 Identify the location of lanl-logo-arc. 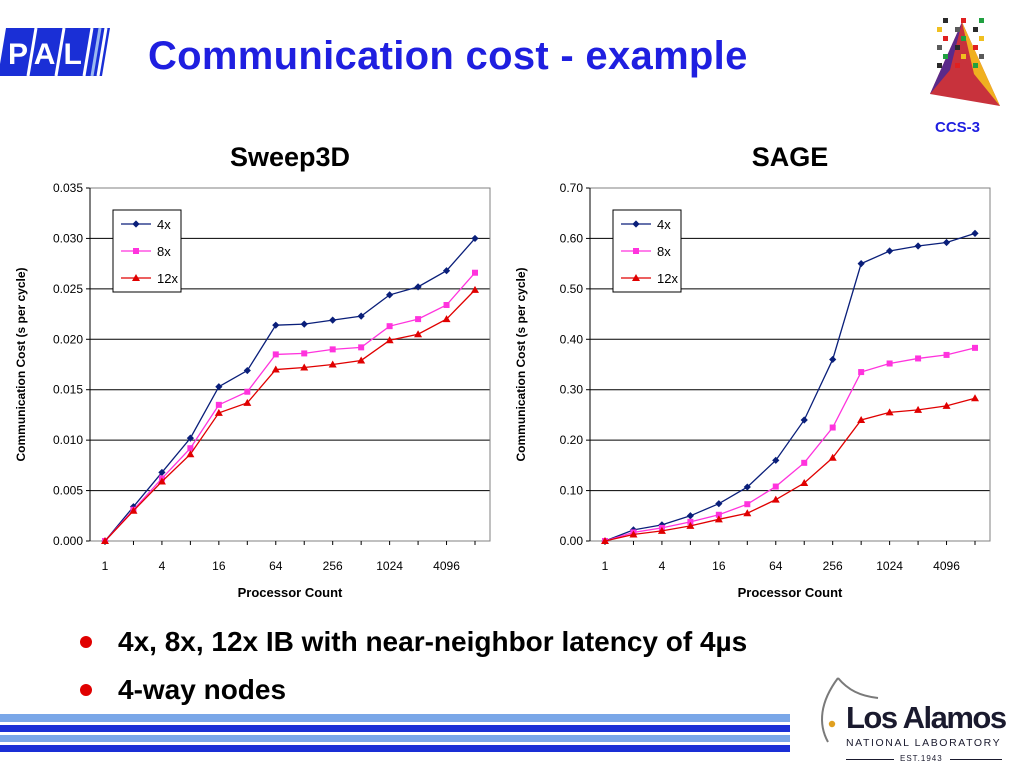
(830, 710).